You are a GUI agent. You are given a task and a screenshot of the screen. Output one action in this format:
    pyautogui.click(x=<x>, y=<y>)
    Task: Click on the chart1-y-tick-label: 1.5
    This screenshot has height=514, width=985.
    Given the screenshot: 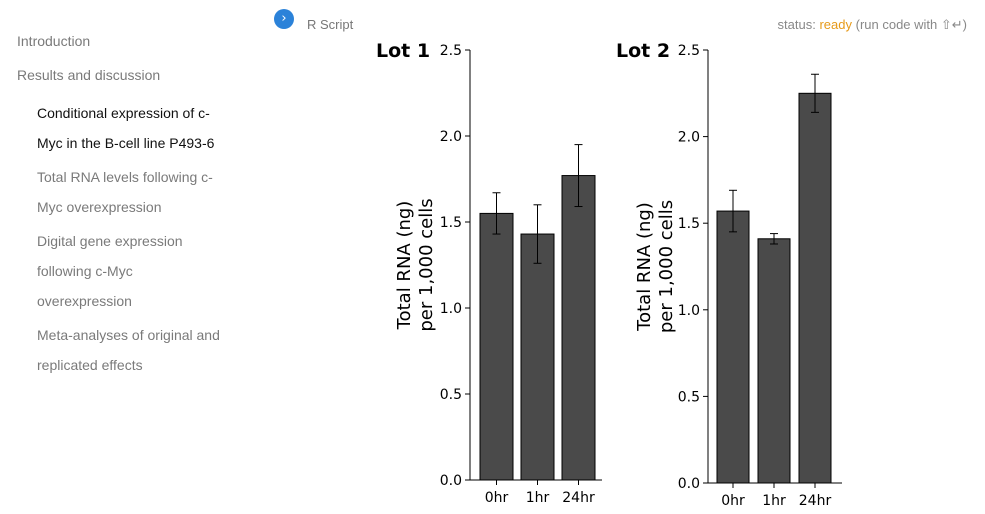 What is the action you would take?
    pyautogui.click(x=451, y=223)
    